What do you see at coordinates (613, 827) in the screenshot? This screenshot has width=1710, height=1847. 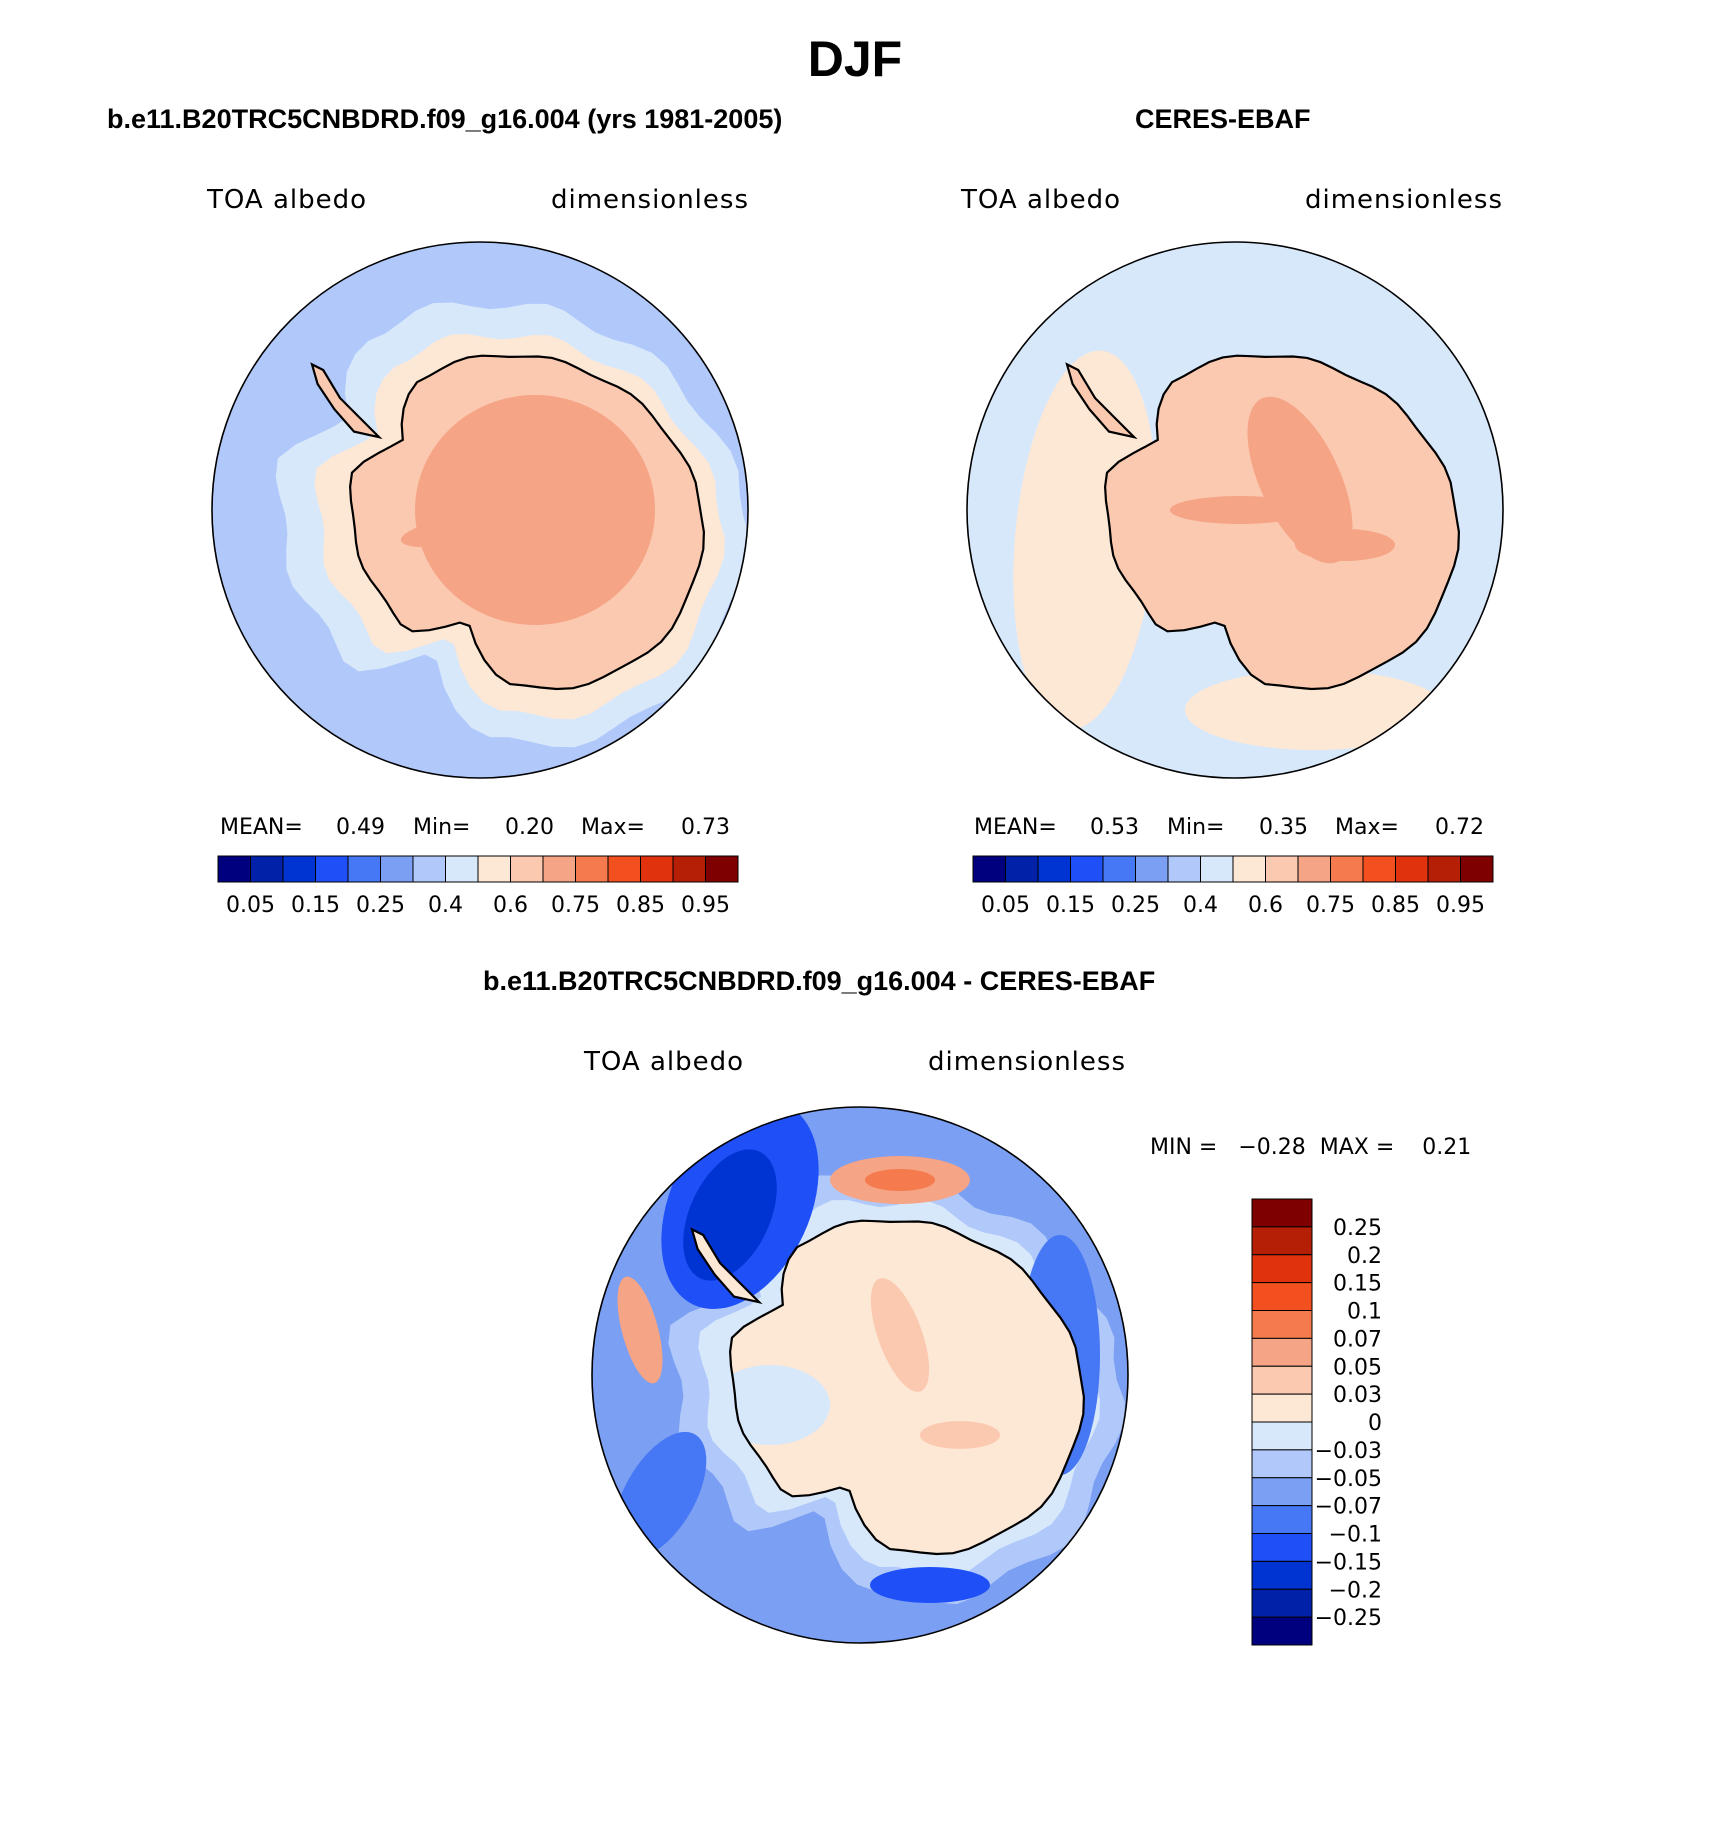 I see `panel1-max-label: Max=` at bounding box center [613, 827].